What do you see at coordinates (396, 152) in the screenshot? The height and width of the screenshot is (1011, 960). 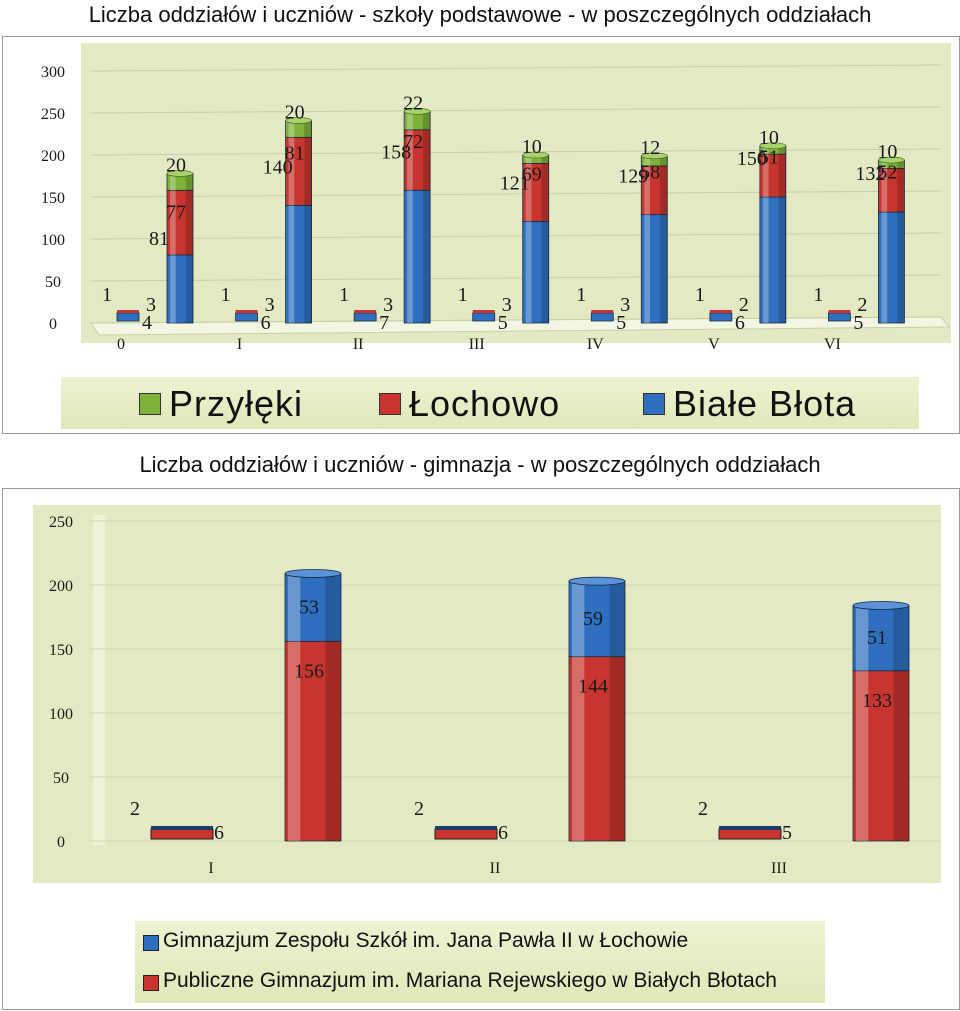 I see `bar-label-blue: 158` at bounding box center [396, 152].